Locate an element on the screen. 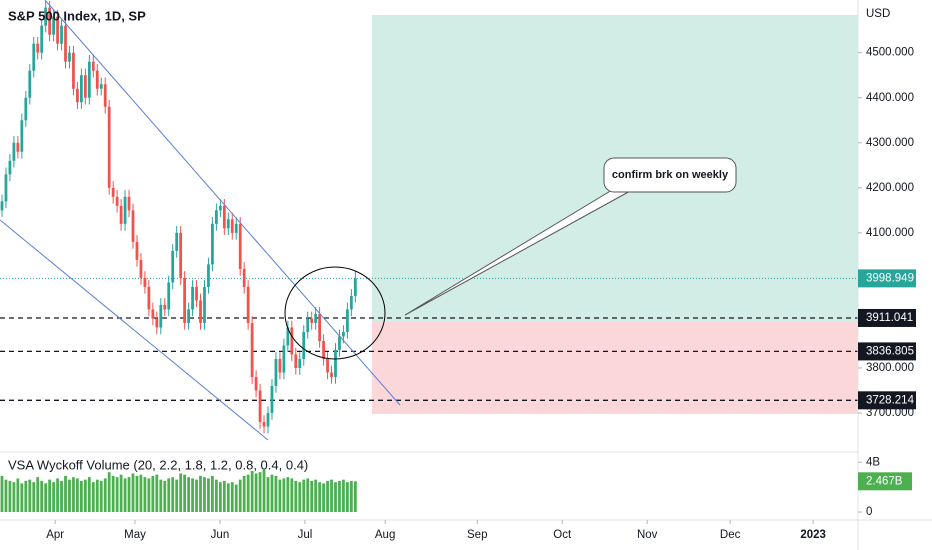 The width and height of the screenshot is (932, 550). x-tick-label: Sep is located at coordinates (477, 535).